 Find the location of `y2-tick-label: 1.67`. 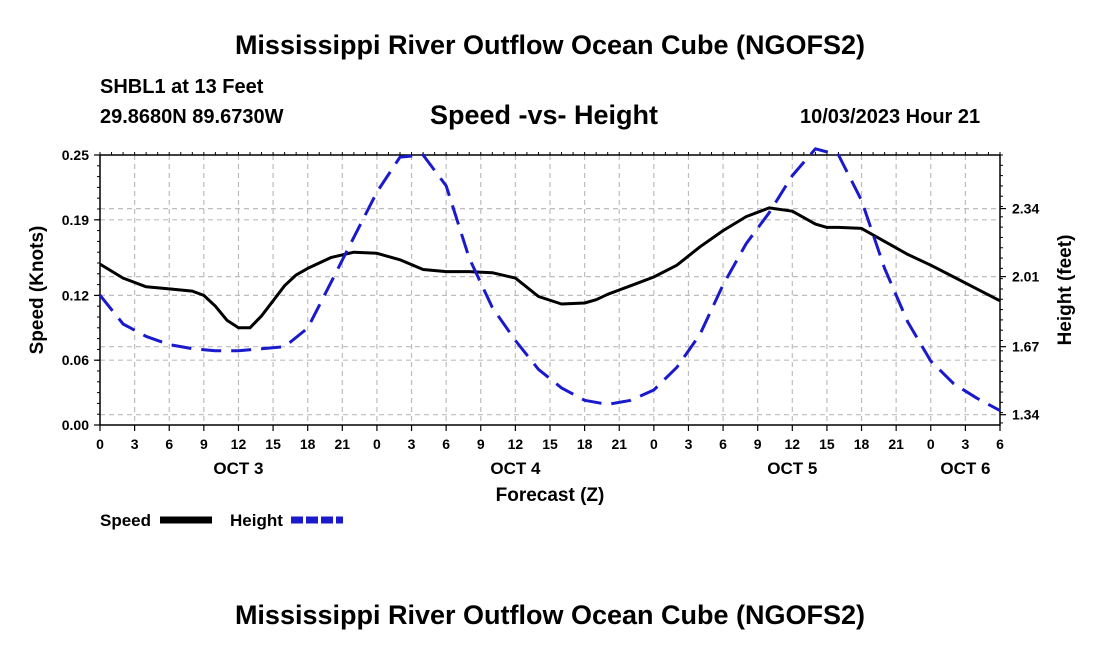

y2-tick-label: 1.67 is located at coordinates (1025, 347).